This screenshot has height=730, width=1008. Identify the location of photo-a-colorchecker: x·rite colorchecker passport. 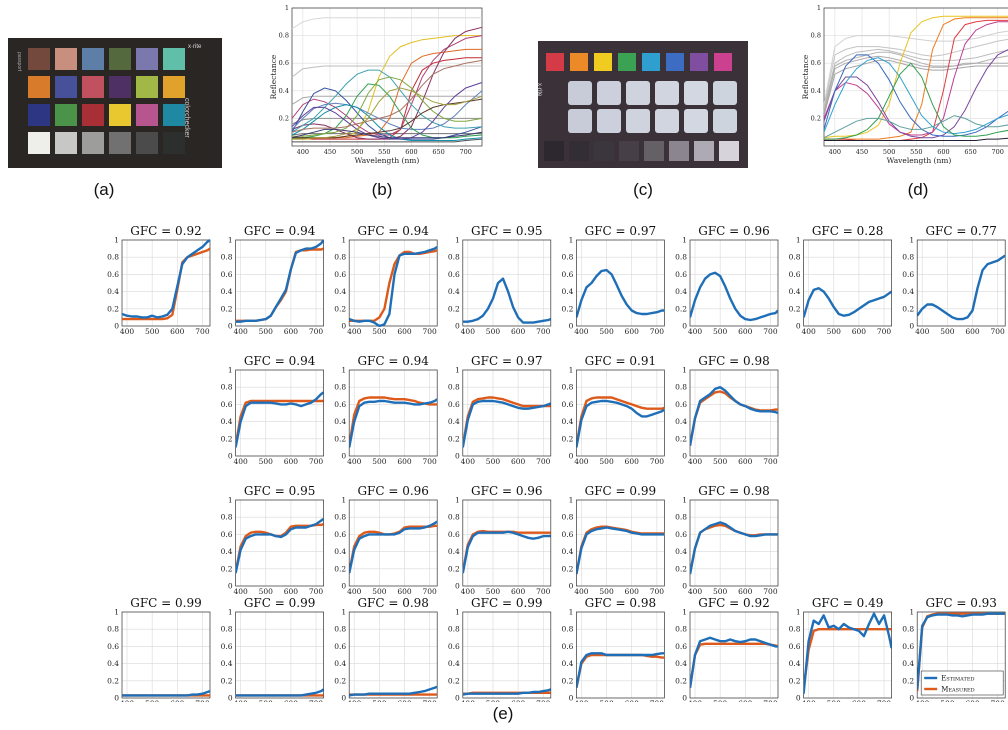
(115, 103).